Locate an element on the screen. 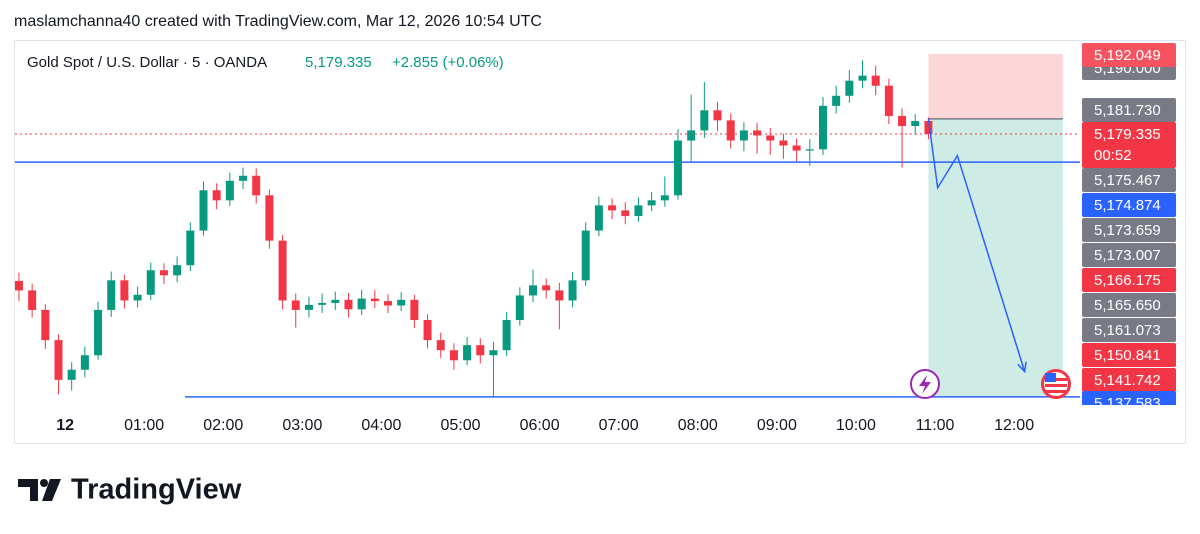 The image size is (1200, 534). symbol-title: Gold Spot / U.S. Dollar · 5 · OANDA is located at coordinates (147, 62).